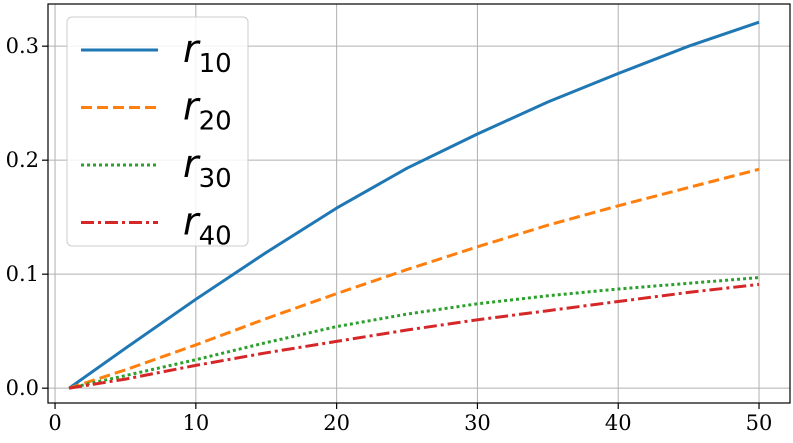 Image resolution: width=793 pixels, height=443 pixels. Describe the element at coordinates (215, 122) in the screenshot. I see `legend-label-subscript: 20` at that location.